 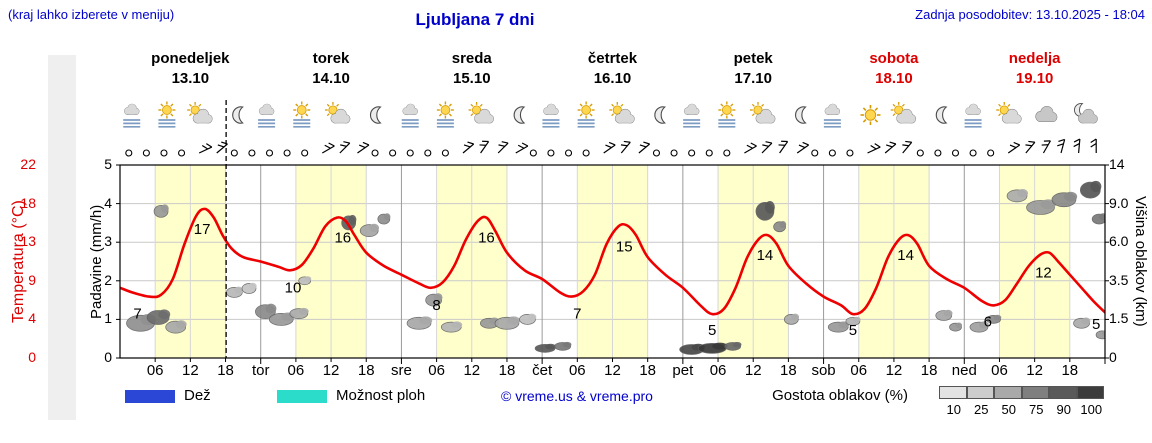 What do you see at coordinates (401, 370) in the screenshot?
I see `x-day-label: sre` at bounding box center [401, 370].